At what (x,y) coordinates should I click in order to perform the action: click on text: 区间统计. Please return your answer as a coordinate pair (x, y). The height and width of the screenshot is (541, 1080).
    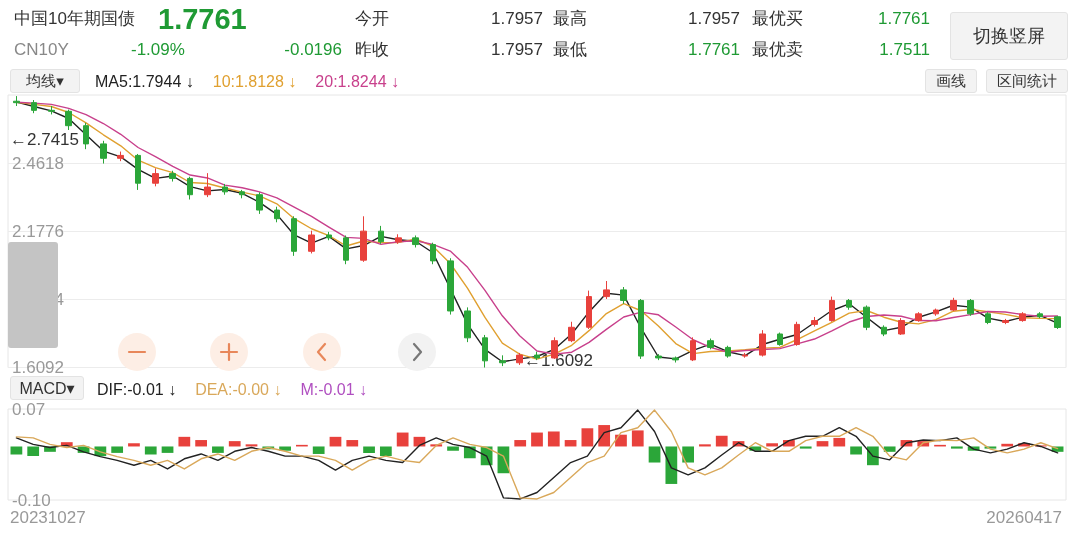
    Looking at the image, I should click on (1027, 81).